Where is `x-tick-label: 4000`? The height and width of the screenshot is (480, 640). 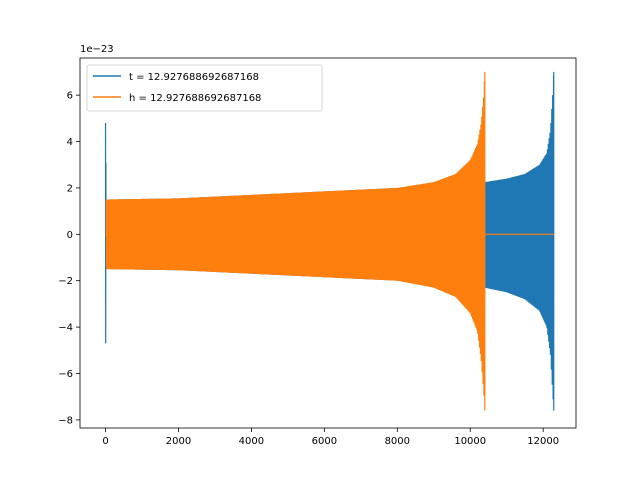 x-tick-label: 4000 is located at coordinates (251, 441).